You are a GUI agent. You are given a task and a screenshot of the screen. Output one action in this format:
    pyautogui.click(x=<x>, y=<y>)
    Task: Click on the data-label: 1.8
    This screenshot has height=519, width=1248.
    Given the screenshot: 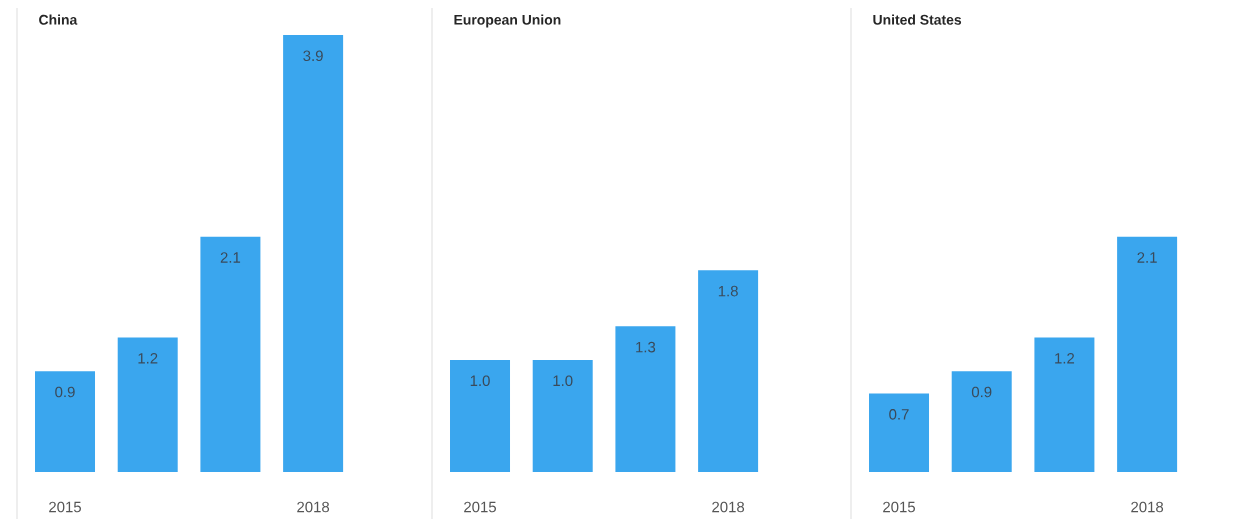 What is the action you would take?
    pyautogui.click(x=728, y=291)
    